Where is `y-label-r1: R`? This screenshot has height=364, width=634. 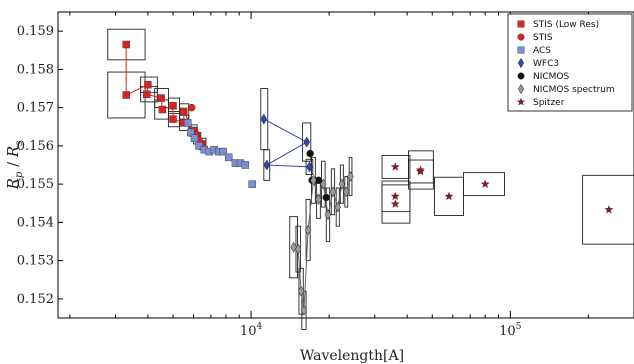 y-label-r1: R is located at coordinates (13, 184).